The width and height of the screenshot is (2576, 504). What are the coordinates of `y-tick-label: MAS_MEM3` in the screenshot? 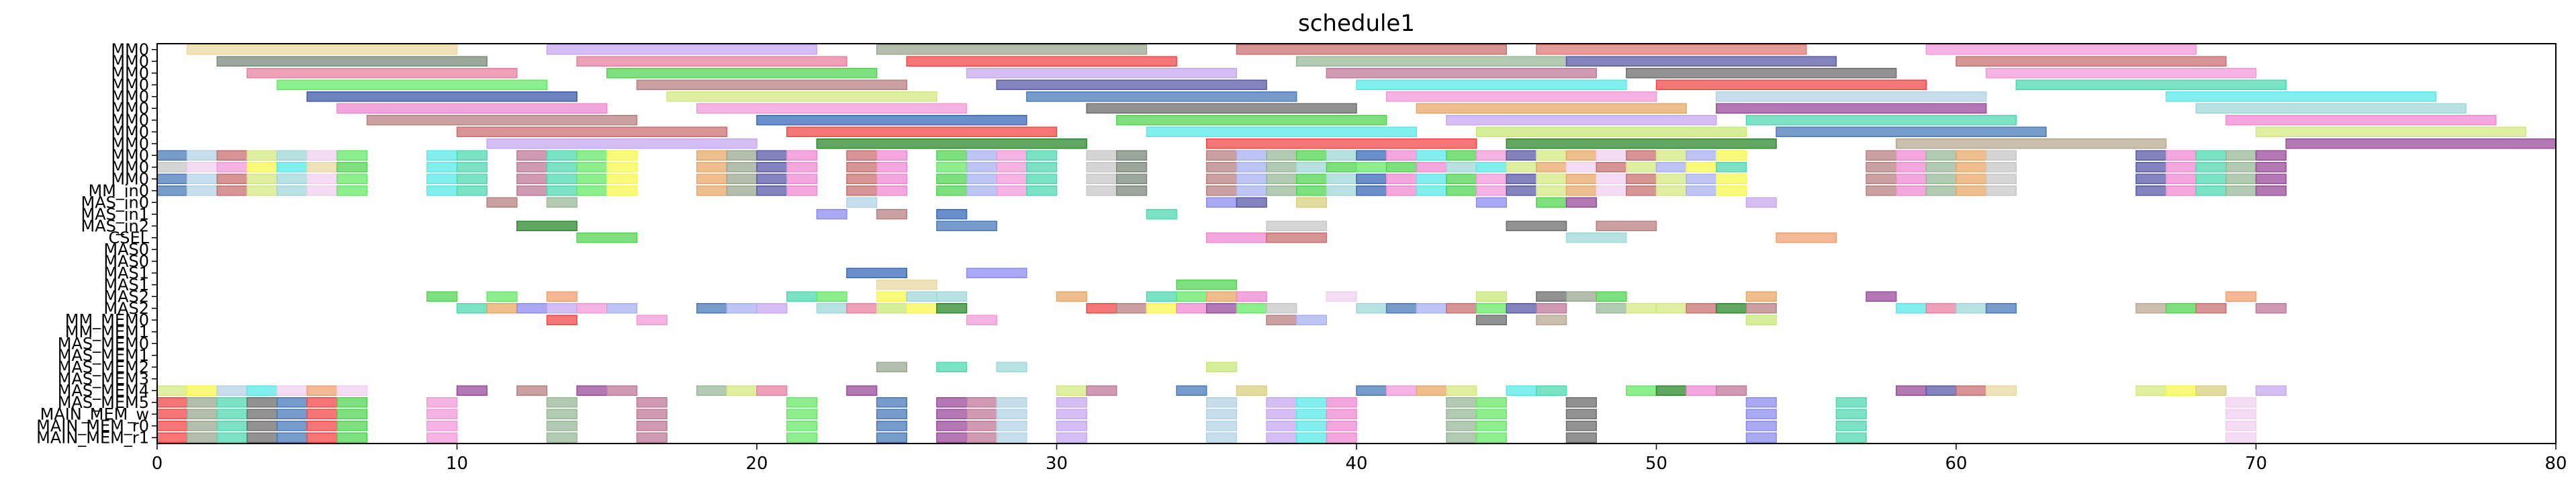 It's located at (103, 379).